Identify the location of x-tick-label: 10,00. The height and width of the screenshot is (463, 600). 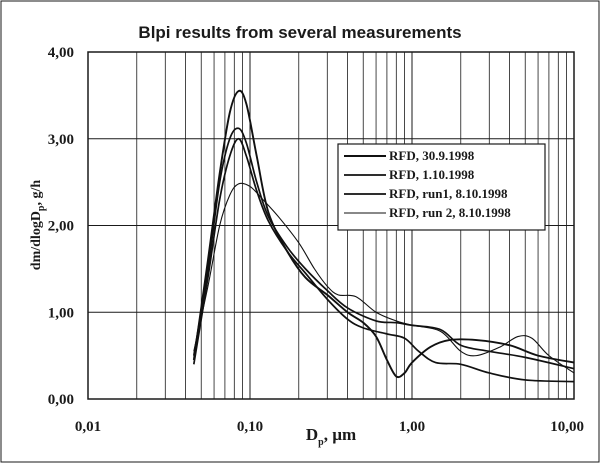
(567, 427).